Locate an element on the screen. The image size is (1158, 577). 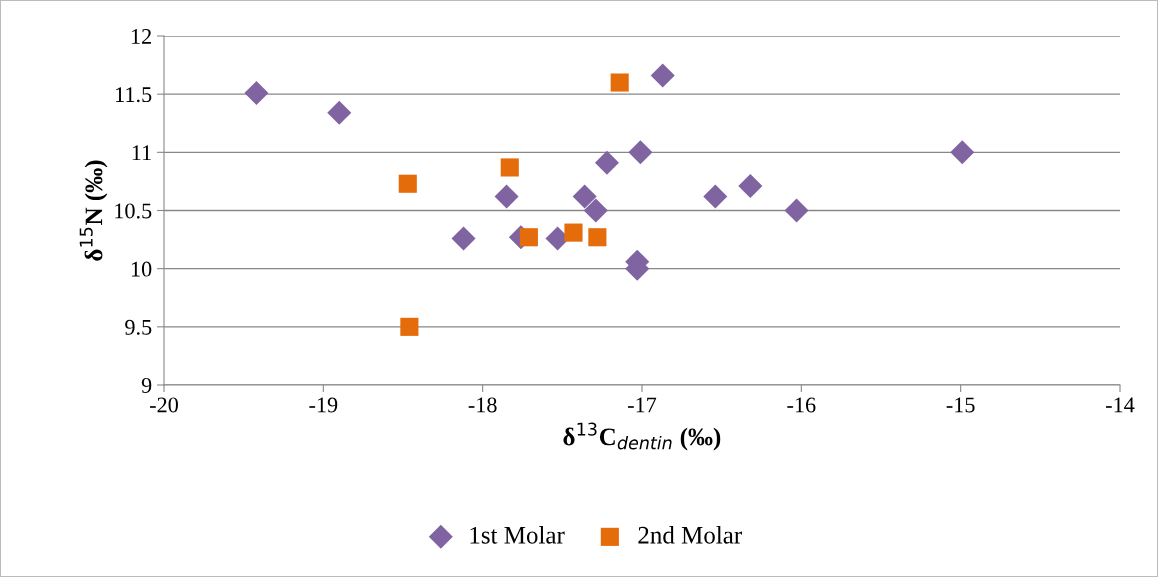
y-tick-label: 11.5 is located at coordinates (134, 95).